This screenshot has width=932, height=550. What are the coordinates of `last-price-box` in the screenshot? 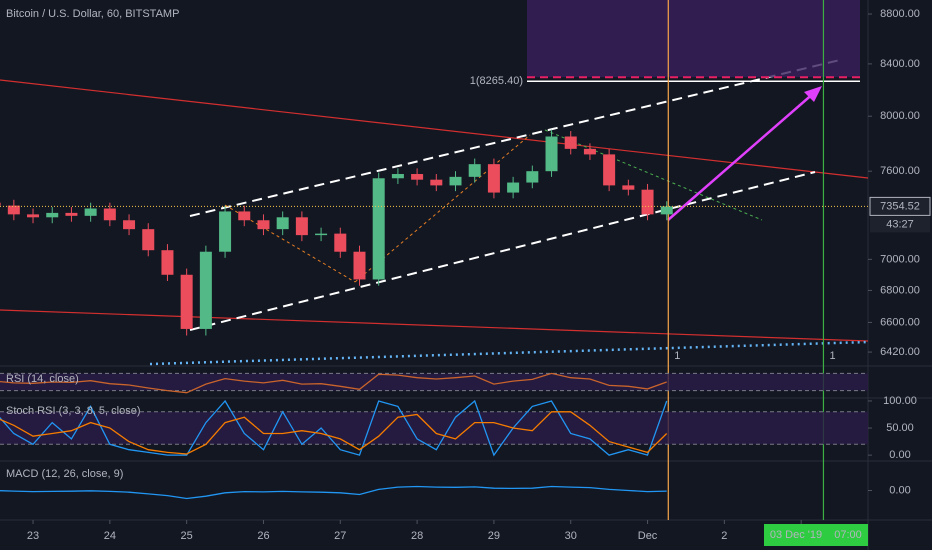 It's located at (900, 206).